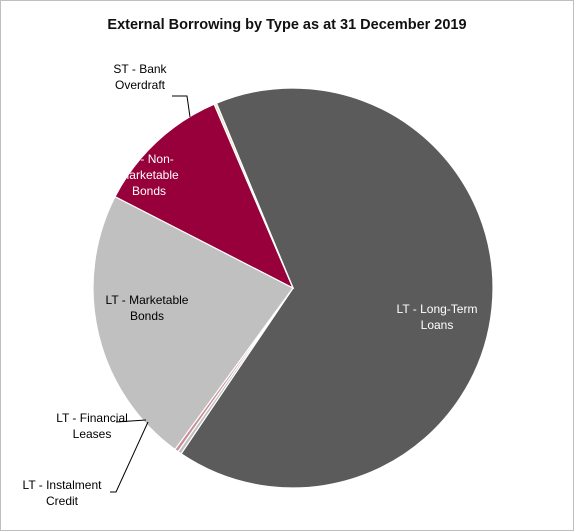 The width and height of the screenshot is (574, 531). I want to click on slice-label-long-term-loans: LT - Long-Term Loans, so click(437, 317).